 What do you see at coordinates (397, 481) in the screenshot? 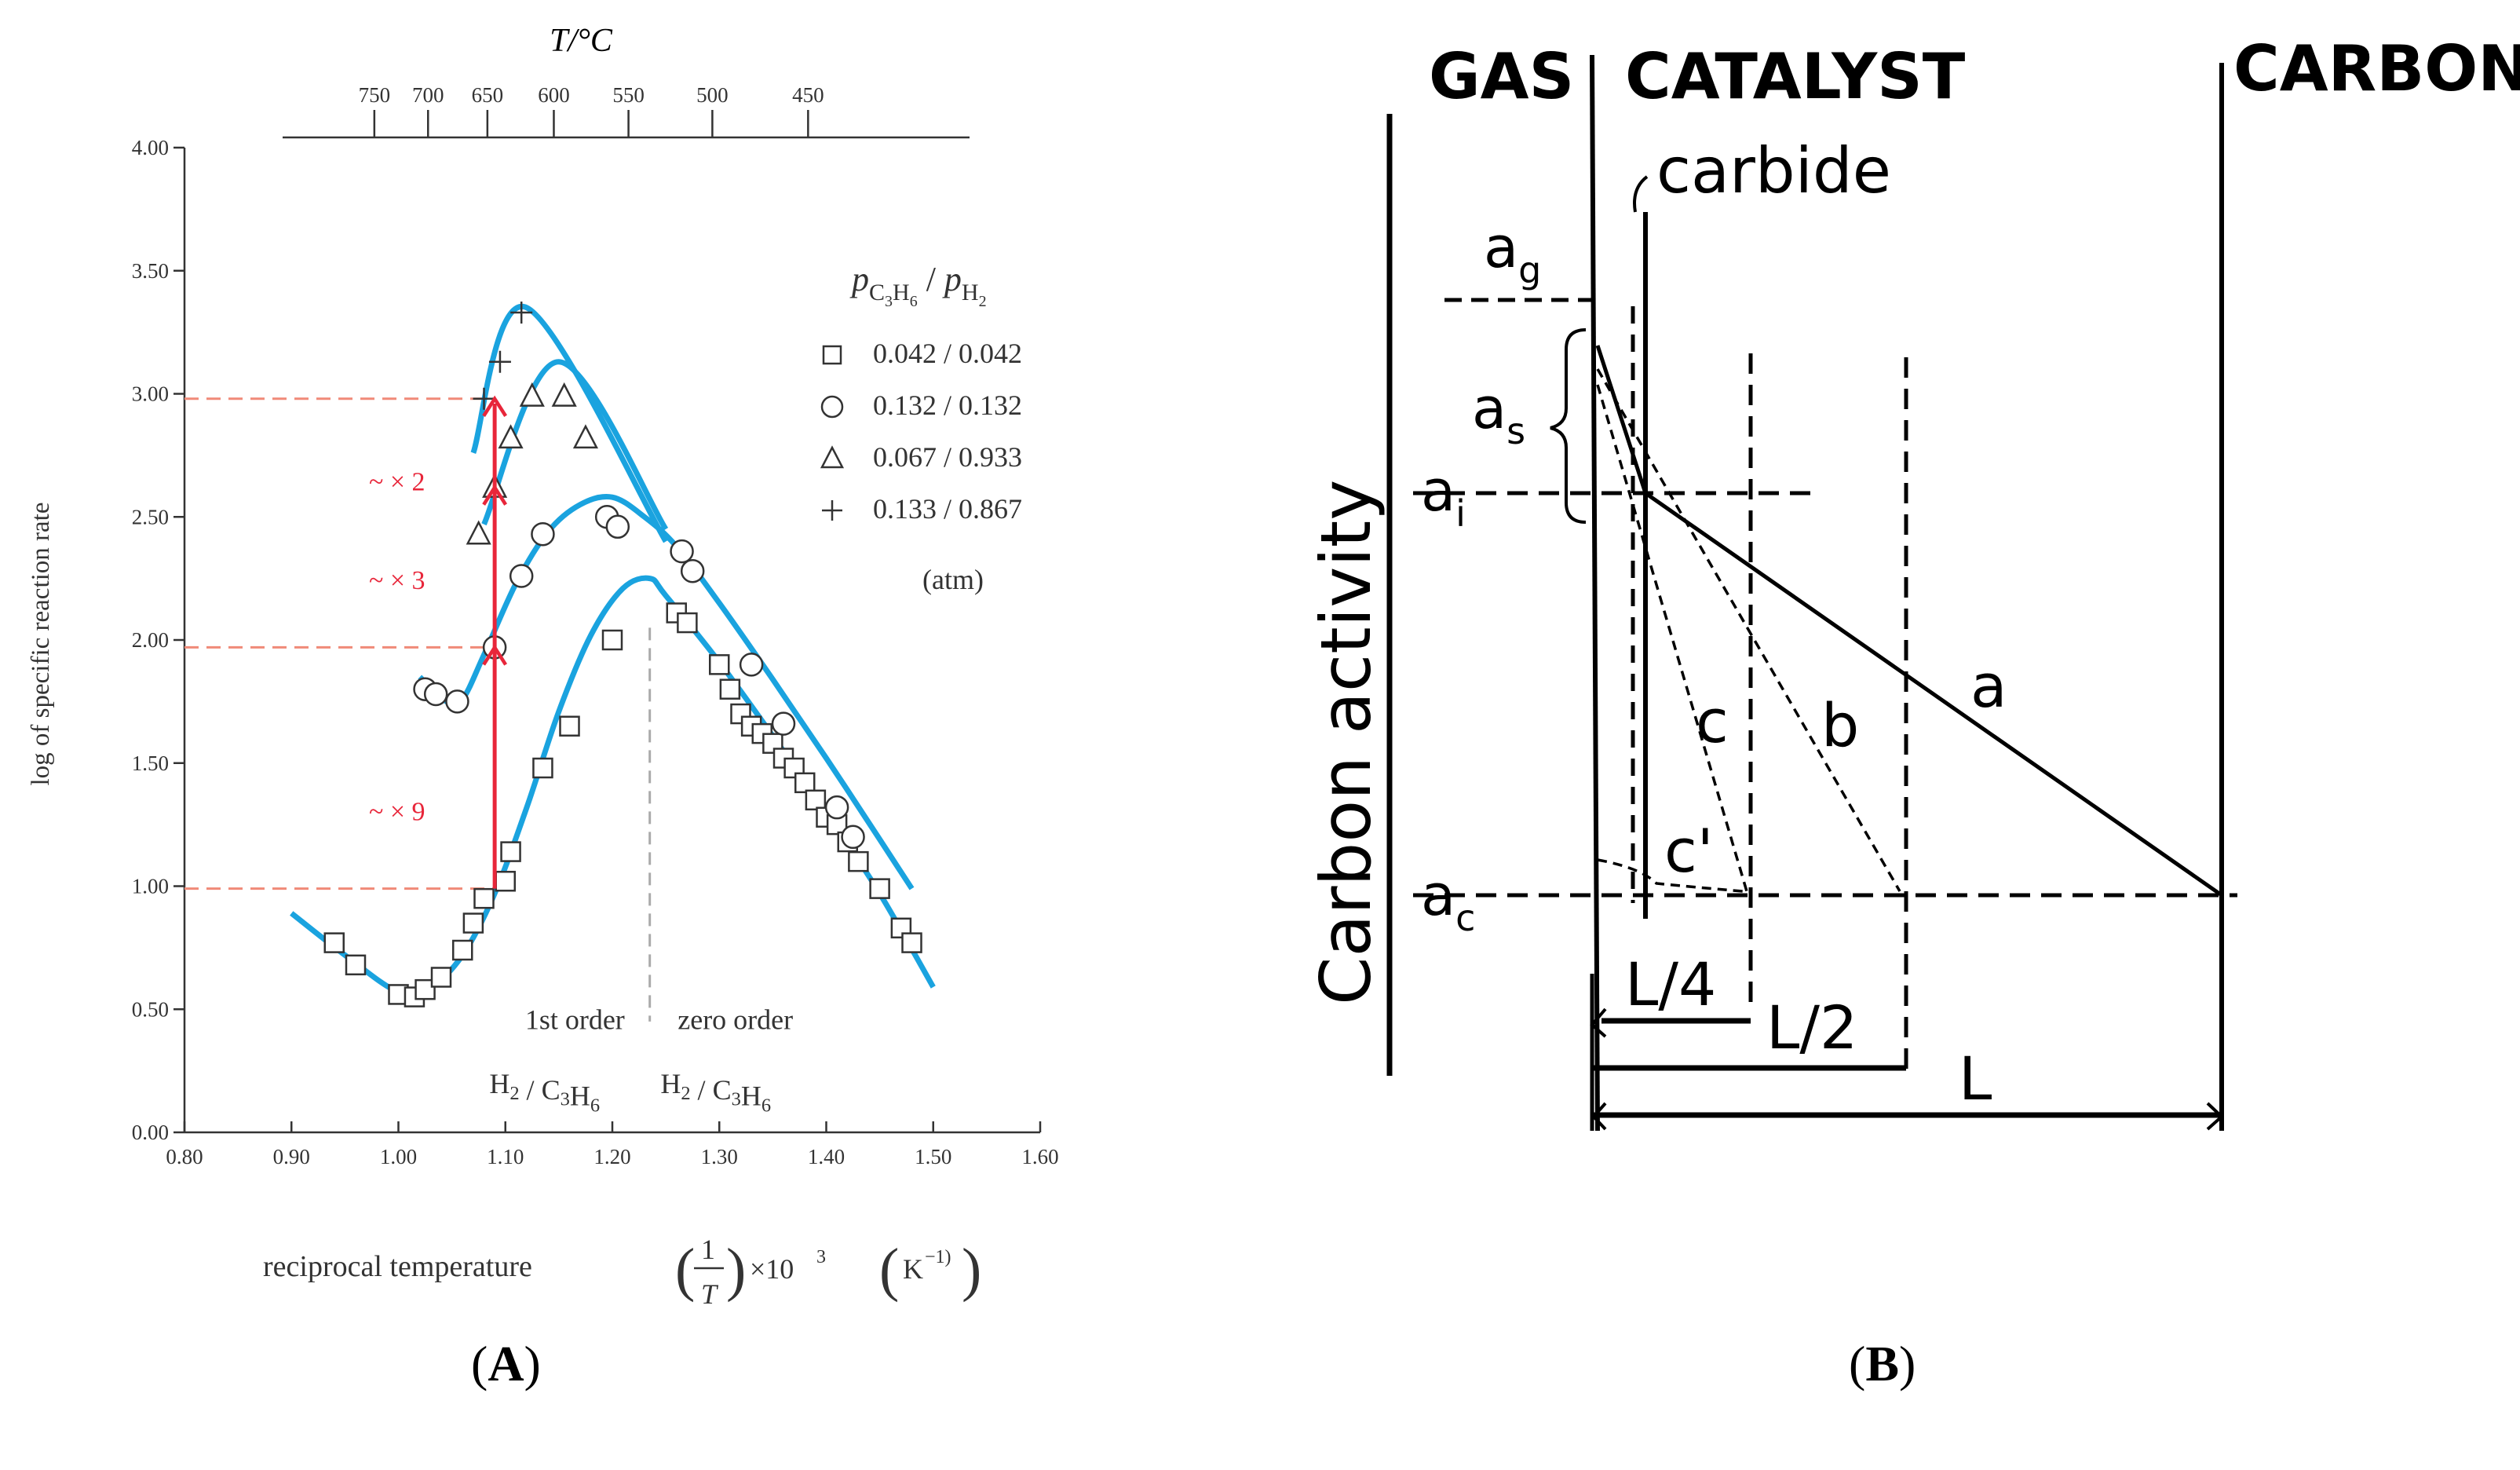
I see `factor-label: ~ × 2` at bounding box center [397, 481].